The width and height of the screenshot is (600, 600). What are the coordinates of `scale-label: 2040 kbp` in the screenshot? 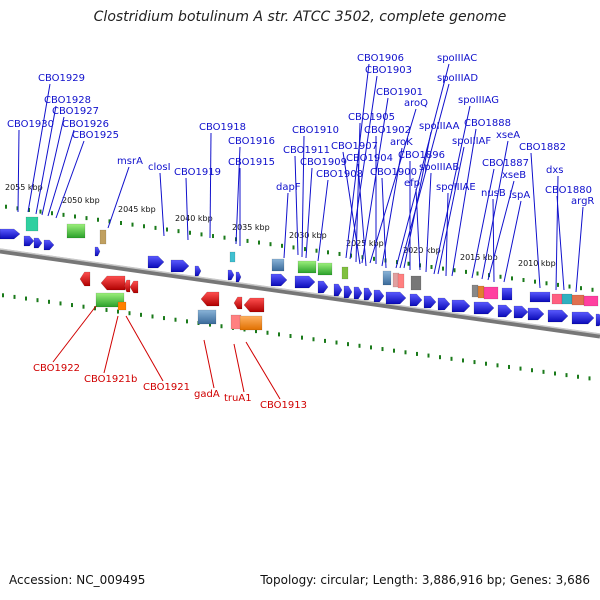 It's located at (194, 218).